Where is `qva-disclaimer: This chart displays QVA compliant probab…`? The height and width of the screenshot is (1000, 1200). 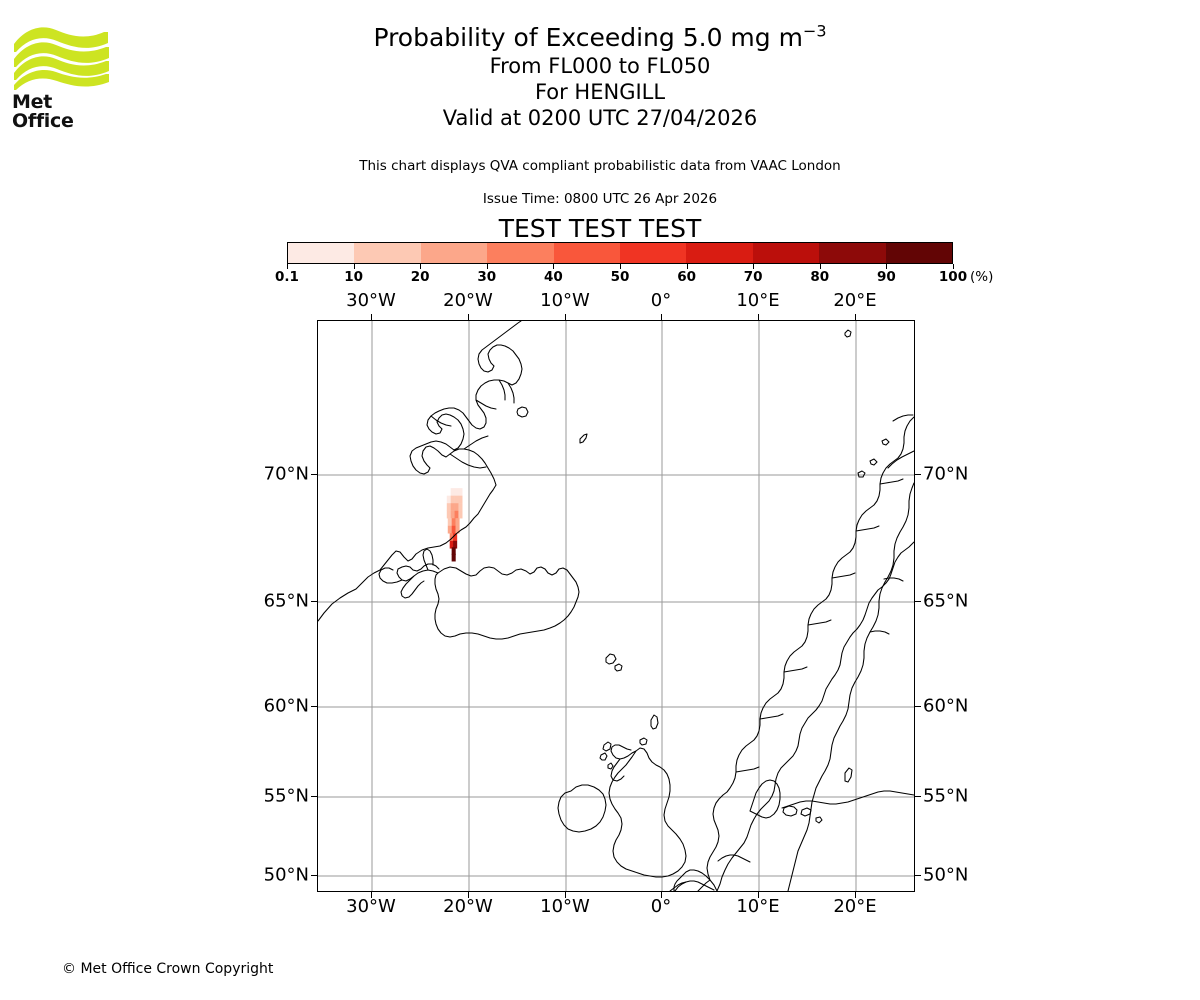
qva-disclaimer: This chart displays QVA compliant probab… is located at coordinates (600, 166).